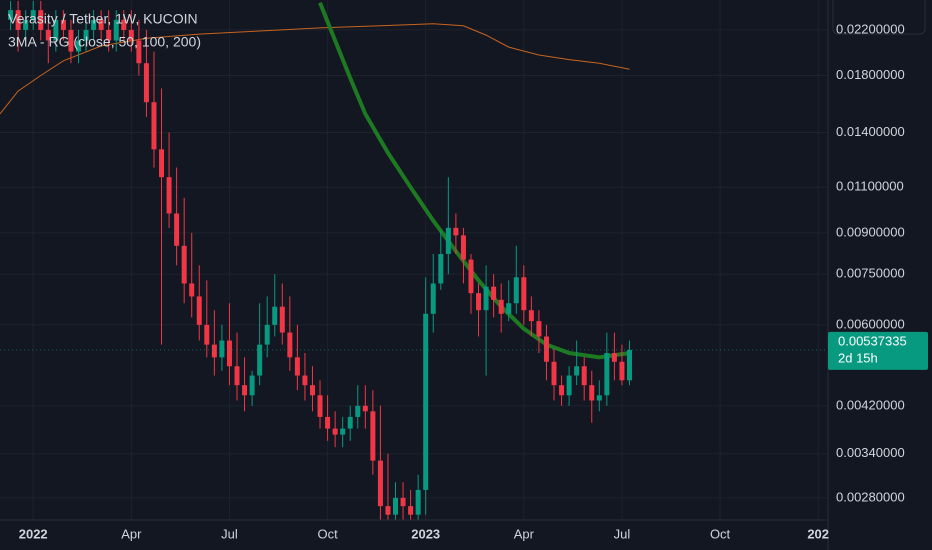  What do you see at coordinates (870, 74) in the screenshot?
I see `y-tick-label: 0.01800000` at bounding box center [870, 74].